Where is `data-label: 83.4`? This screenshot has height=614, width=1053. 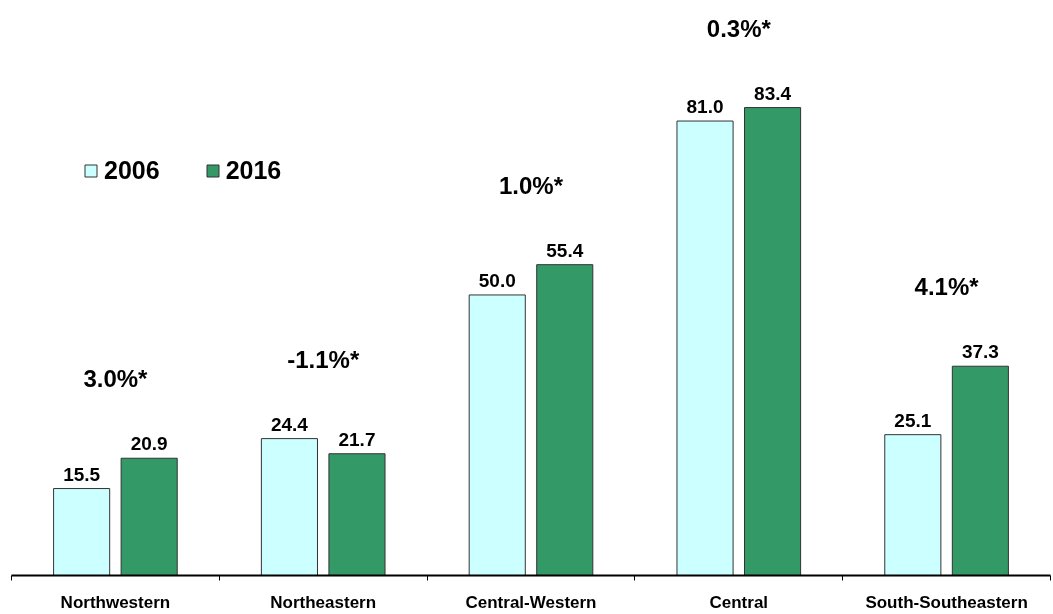 data-label: 83.4 is located at coordinates (773, 93).